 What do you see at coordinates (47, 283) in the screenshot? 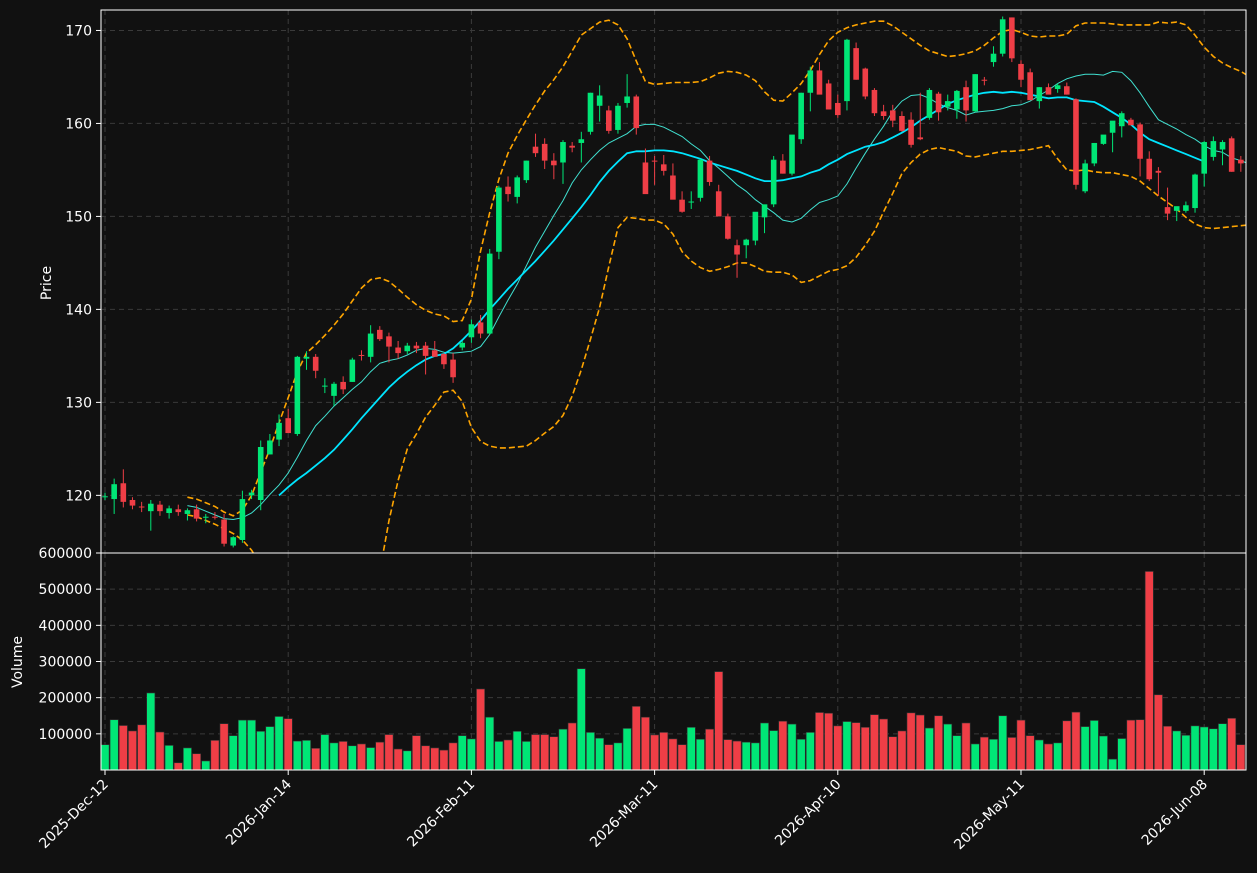
I see `price-axis-label: Price` at bounding box center [47, 283].